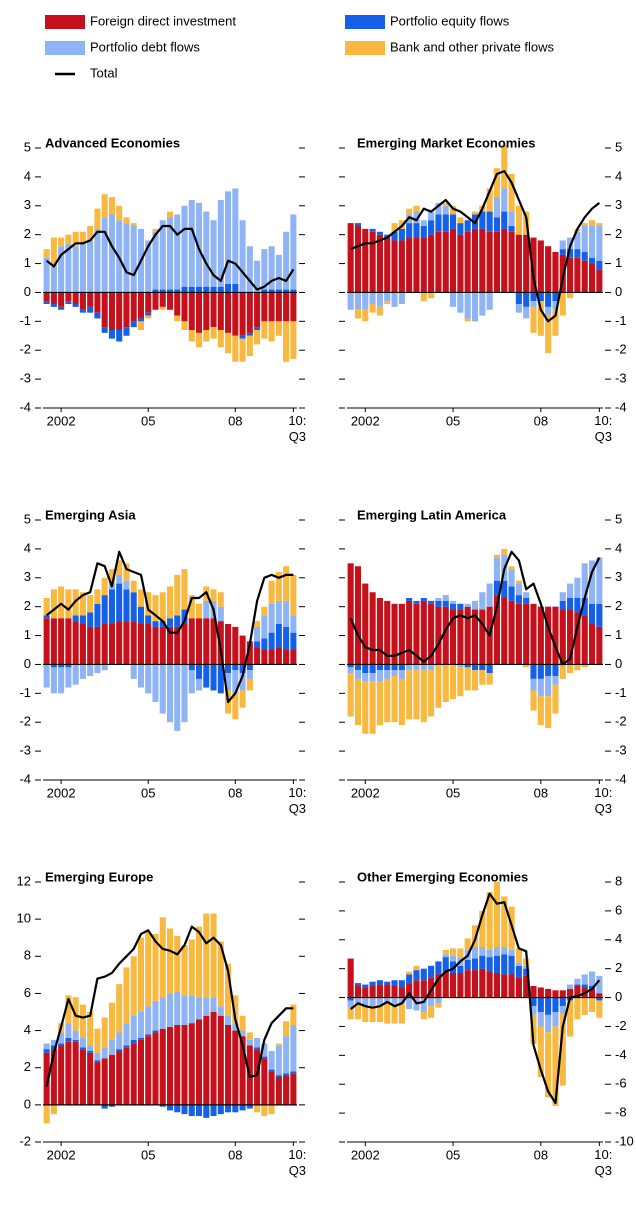  Describe the element at coordinates (432, 514) in the screenshot. I see `panel-title: Emerging Latin America` at that location.